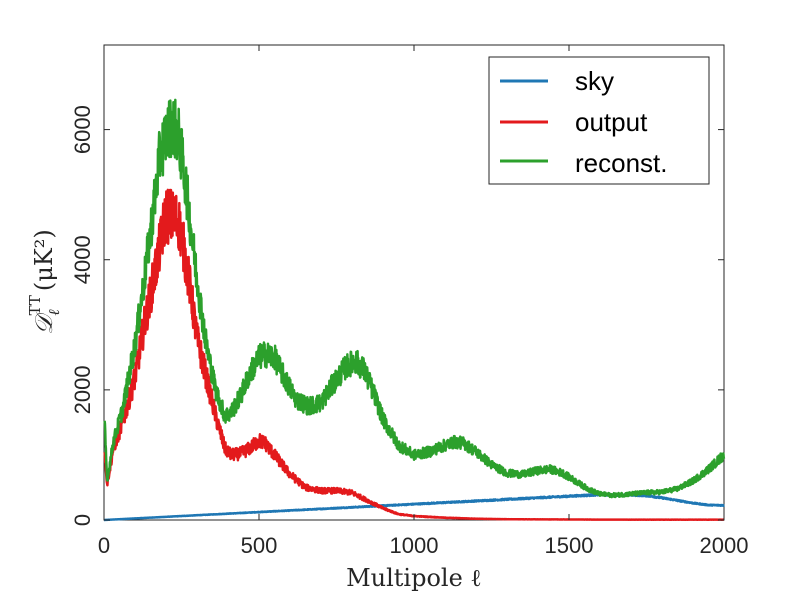 This screenshot has height=600, width=800. Describe the element at coordinates (44, 260) in the screenshot. I see `y-axis-label-units: (μK²)` at that location.